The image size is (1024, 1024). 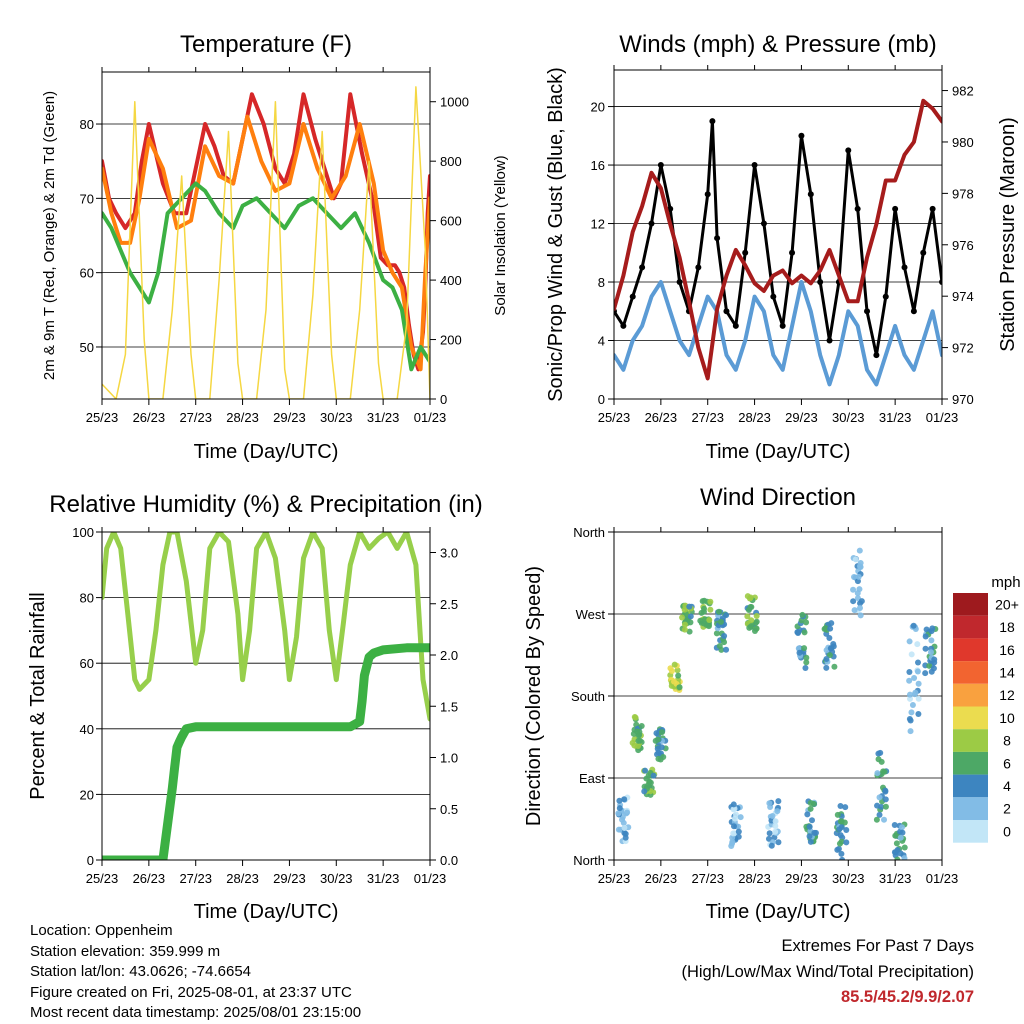 I want to click on station-location: Location: Oppenheim, so click(x=101, y=930).